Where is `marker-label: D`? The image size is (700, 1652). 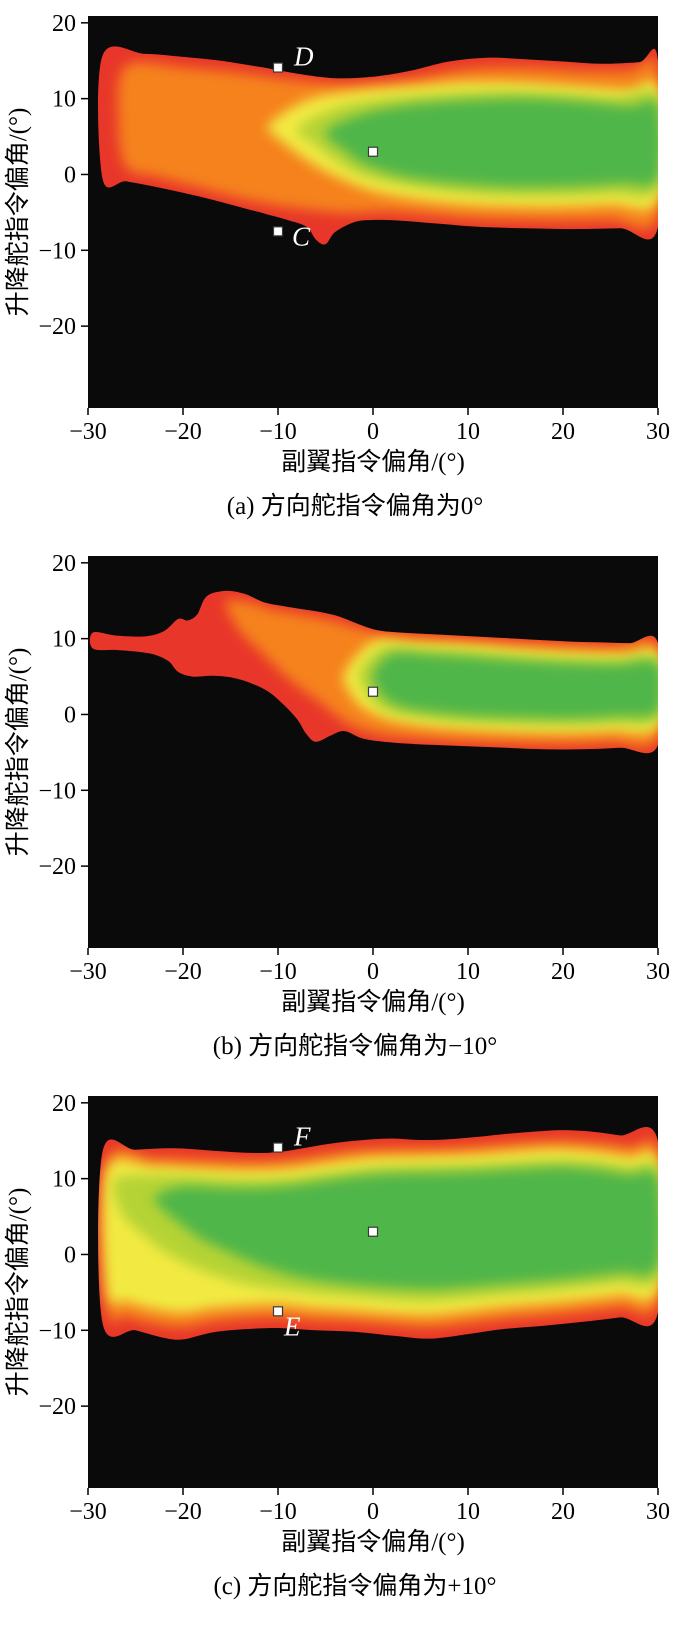
marker-label: D is located at coordinates (303, 57).